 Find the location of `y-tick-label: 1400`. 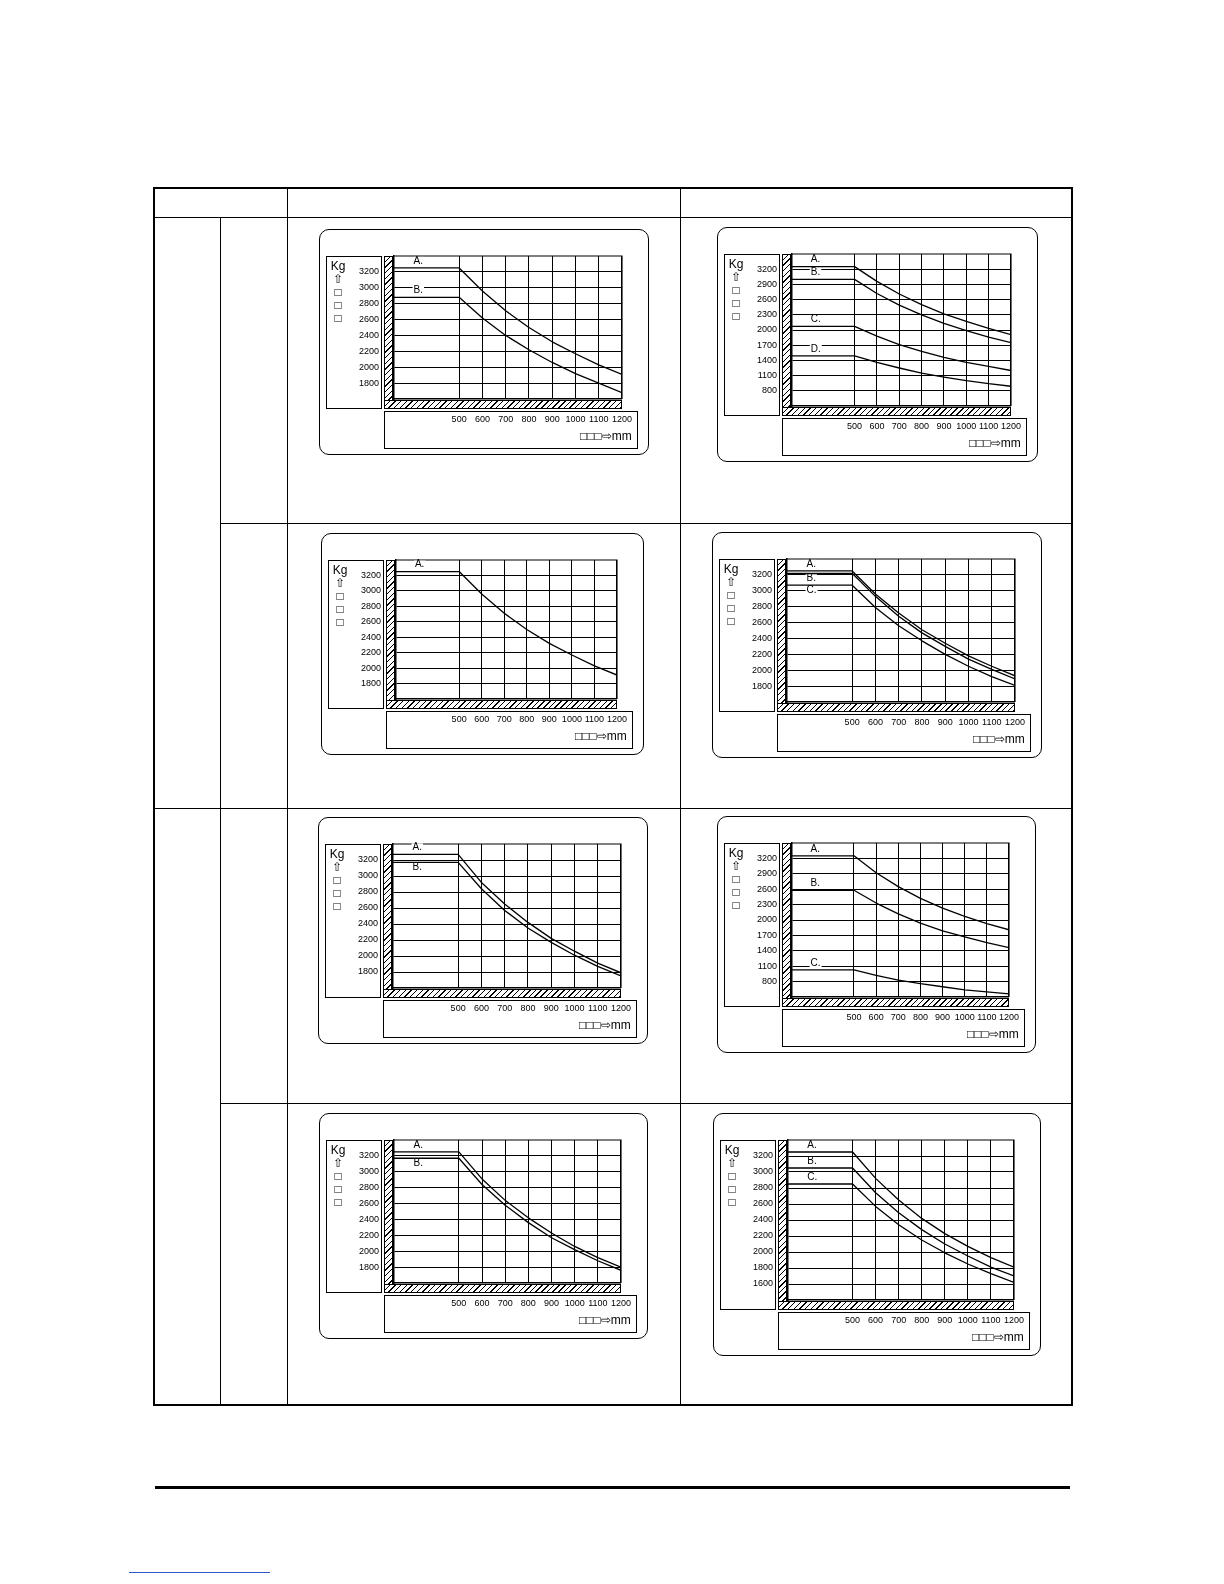

y-tick-label: 1400 is located at coordinates (766, 950).